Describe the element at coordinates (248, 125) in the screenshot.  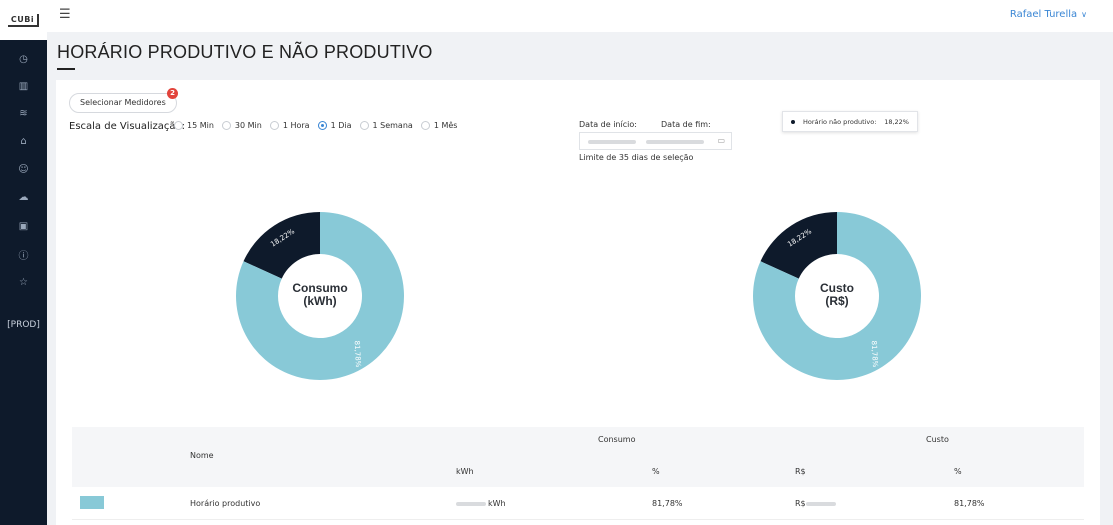
I see `radio-label: 30 Min` at that location.